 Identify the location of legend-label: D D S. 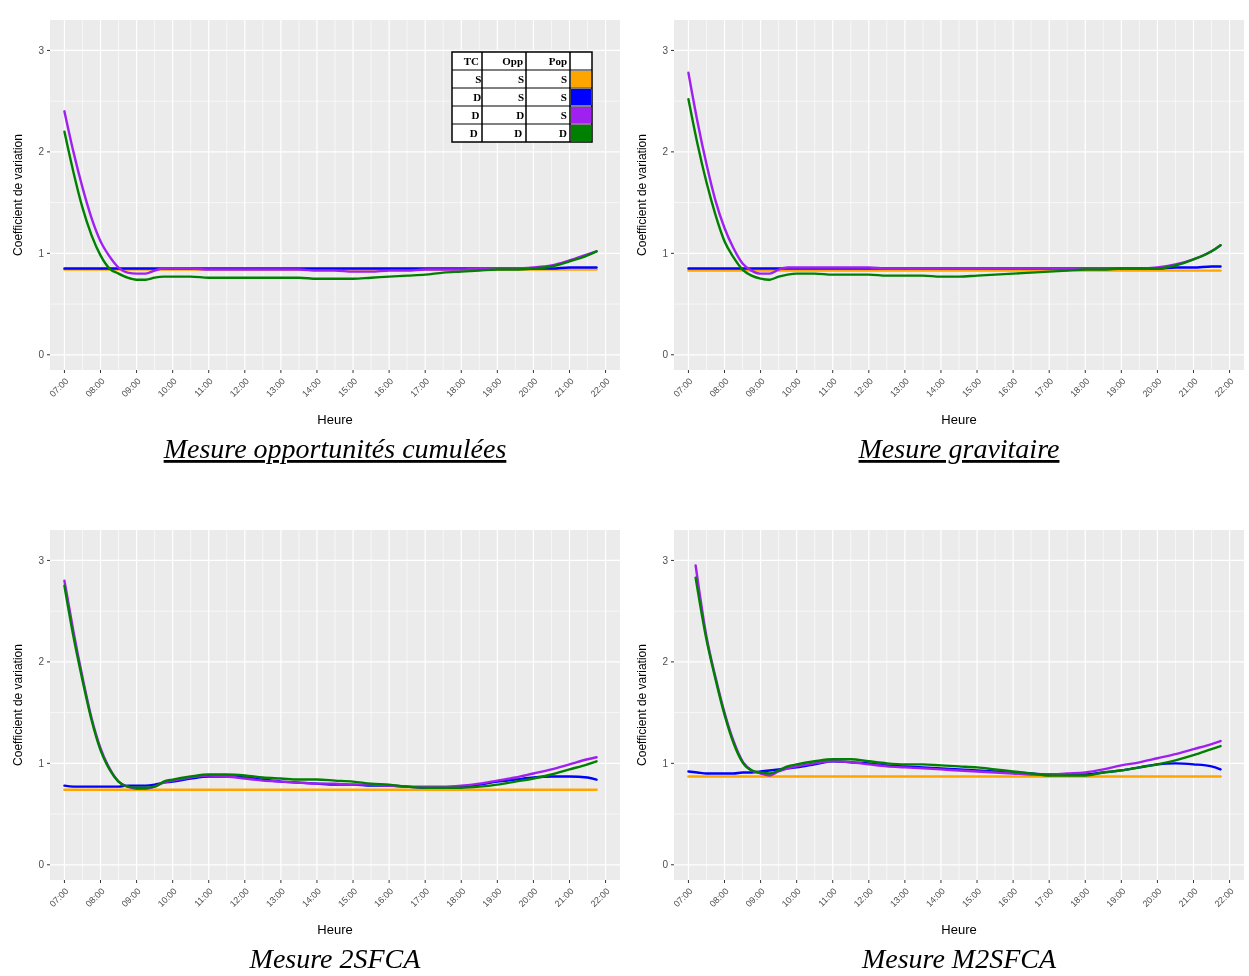
(519, 115).